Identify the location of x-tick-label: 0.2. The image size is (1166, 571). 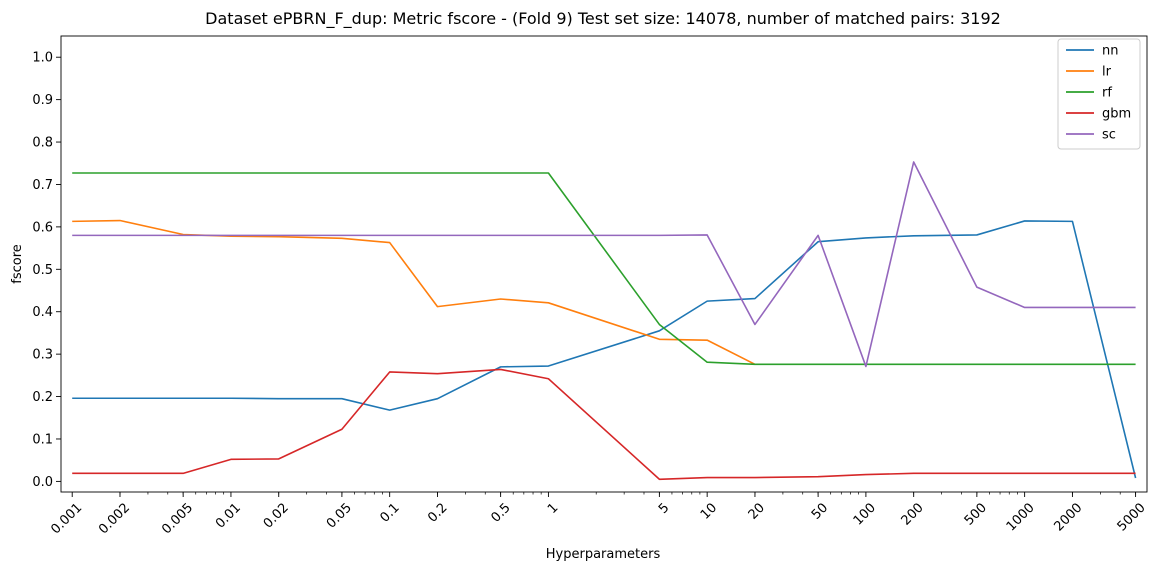
(437, 512).